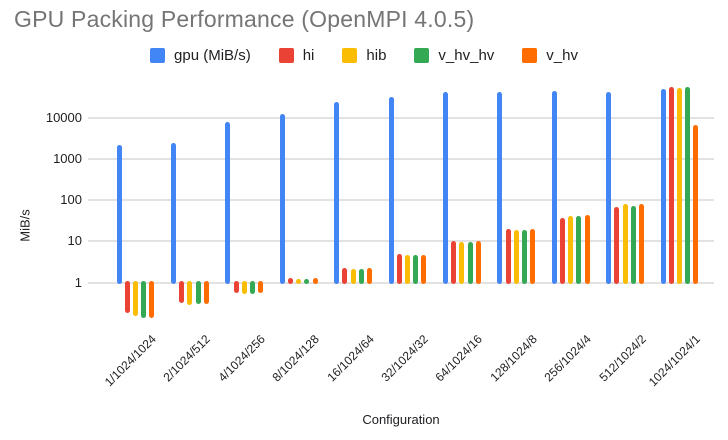 This screenshot has width=728, height=440. What do you see at coordinates (296, 55) in the screenshot?
I see `legend-item-hi: hi` at bounding box center [296, 55].